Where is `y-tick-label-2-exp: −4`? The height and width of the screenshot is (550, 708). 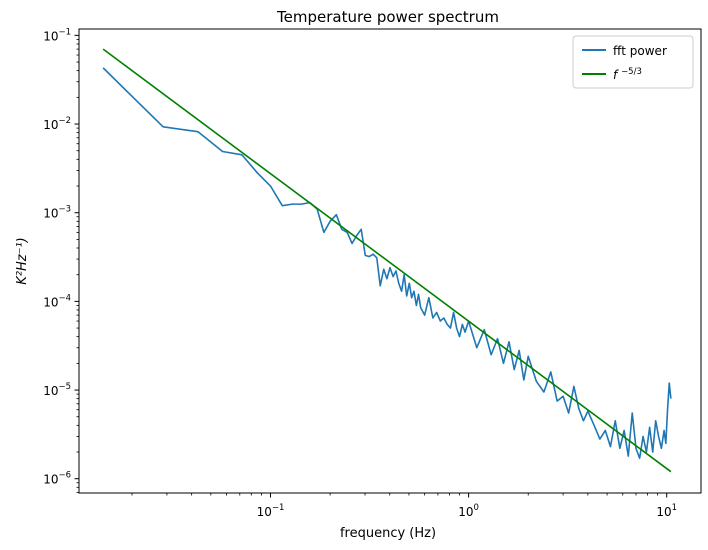 y-tick-label-2-exp: −4 is located at coordinates (64, 298).